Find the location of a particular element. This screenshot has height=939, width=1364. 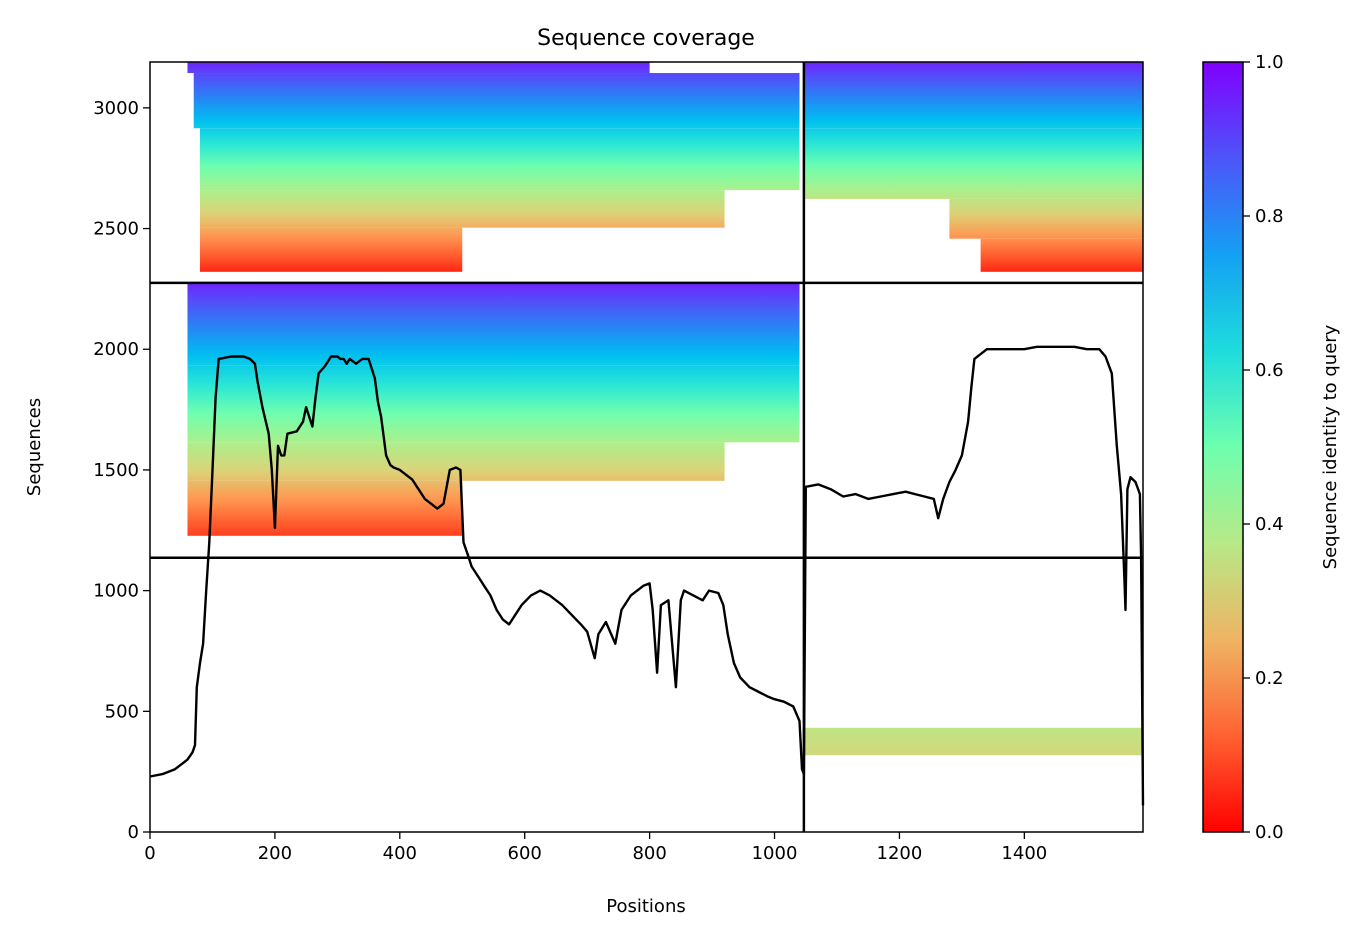

colorbar: 0.0 0.2 0.4 0.6 0.8 1.0 is located at coordinates (1243, 447).